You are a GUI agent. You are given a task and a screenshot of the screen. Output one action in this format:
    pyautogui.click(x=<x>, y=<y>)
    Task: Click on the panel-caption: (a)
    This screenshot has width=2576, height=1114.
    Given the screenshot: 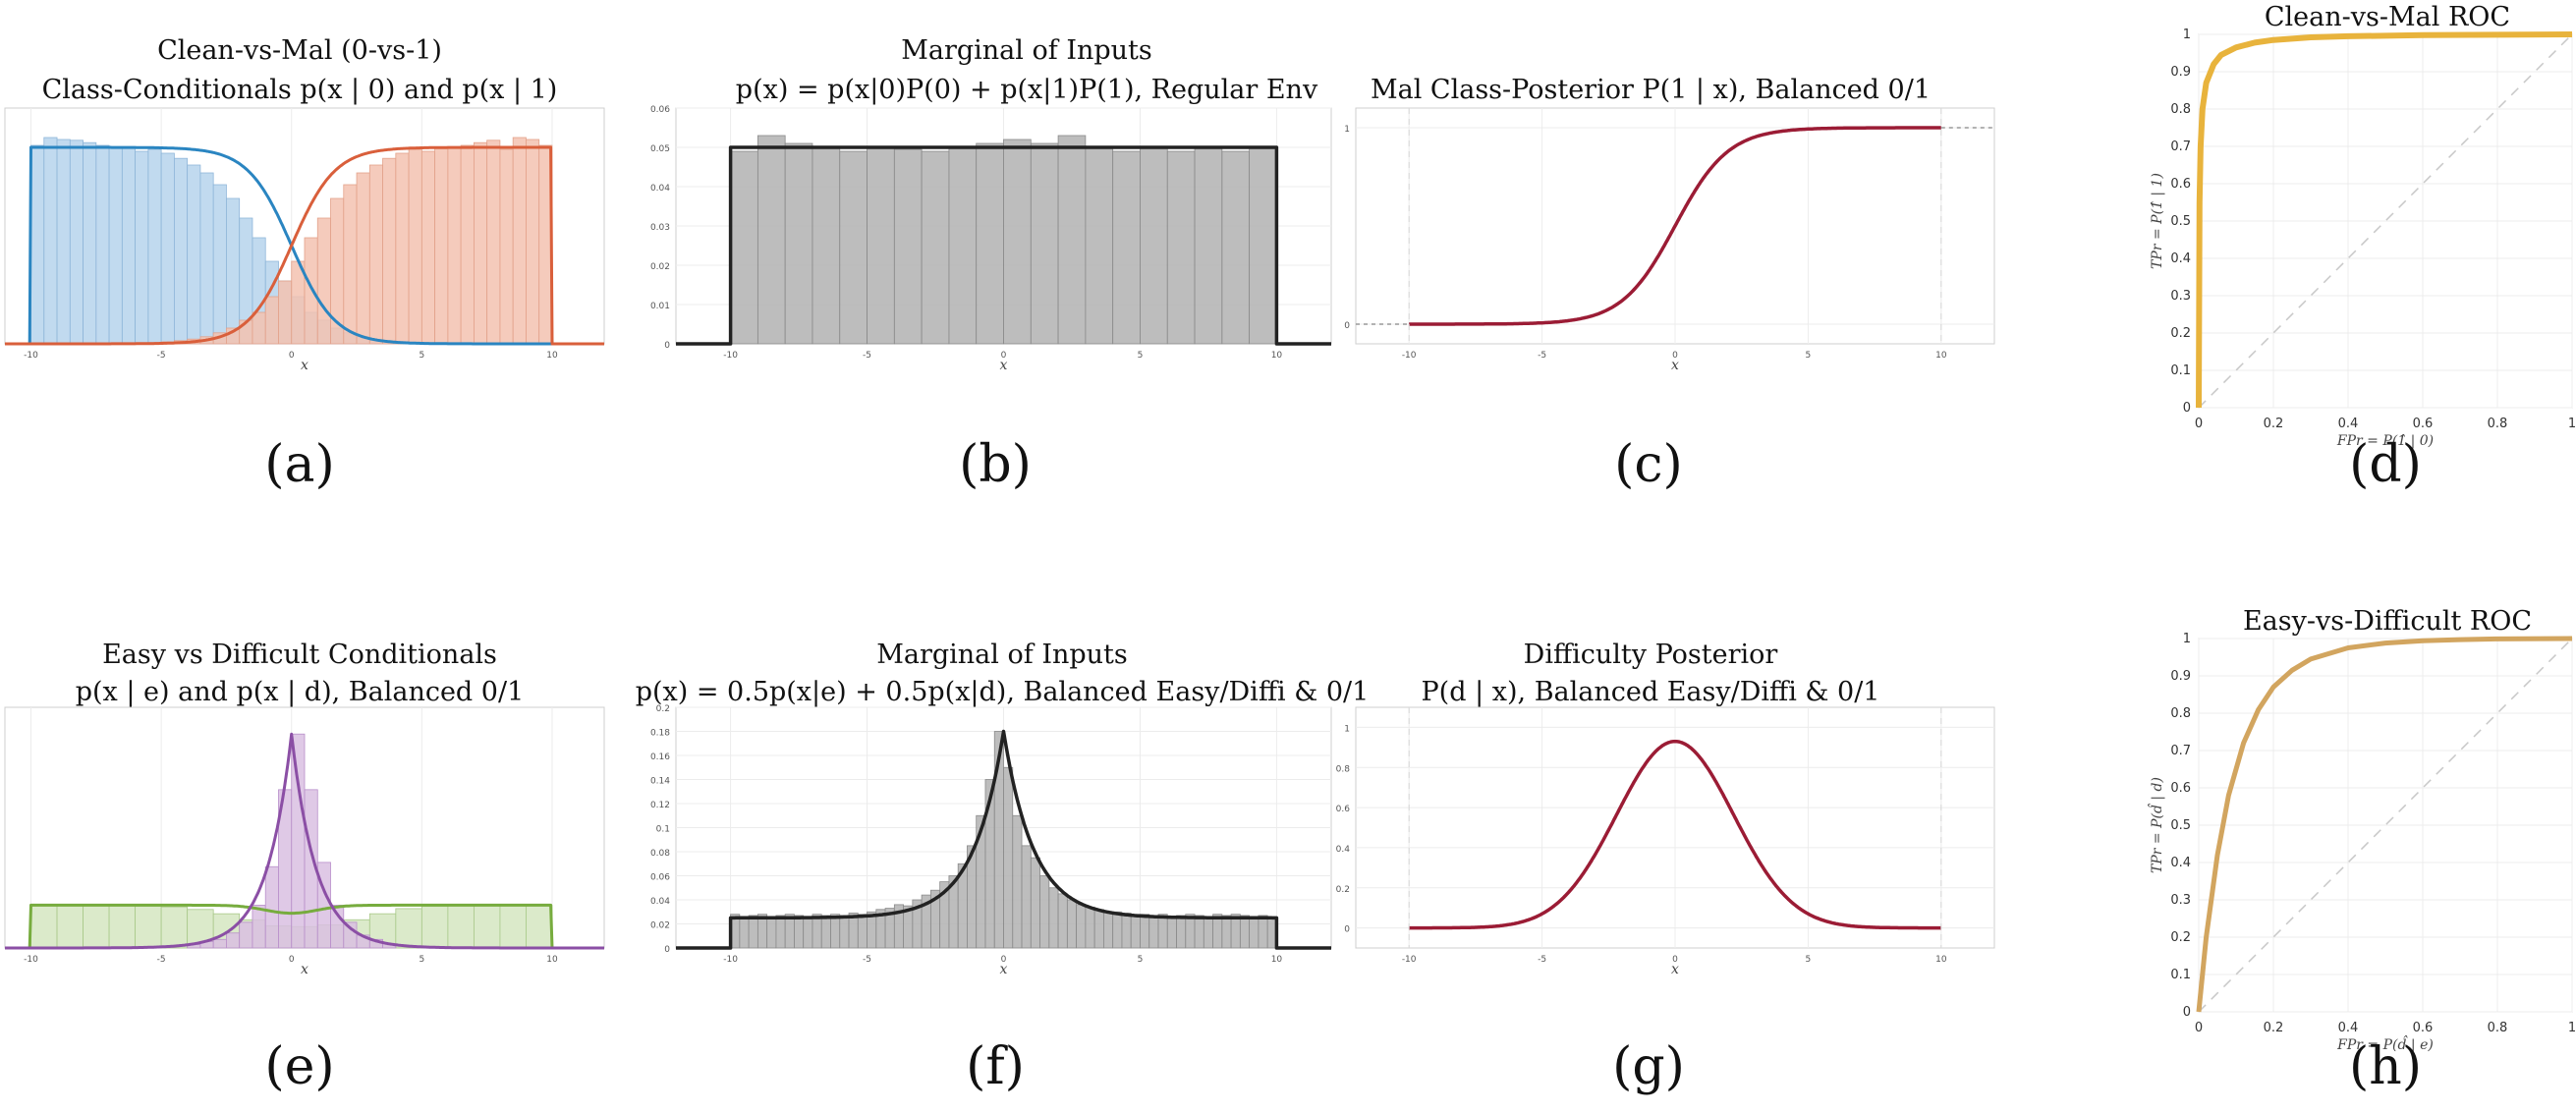 What is the action you would take?
    pyautogui.click(x=299, y=465)
    